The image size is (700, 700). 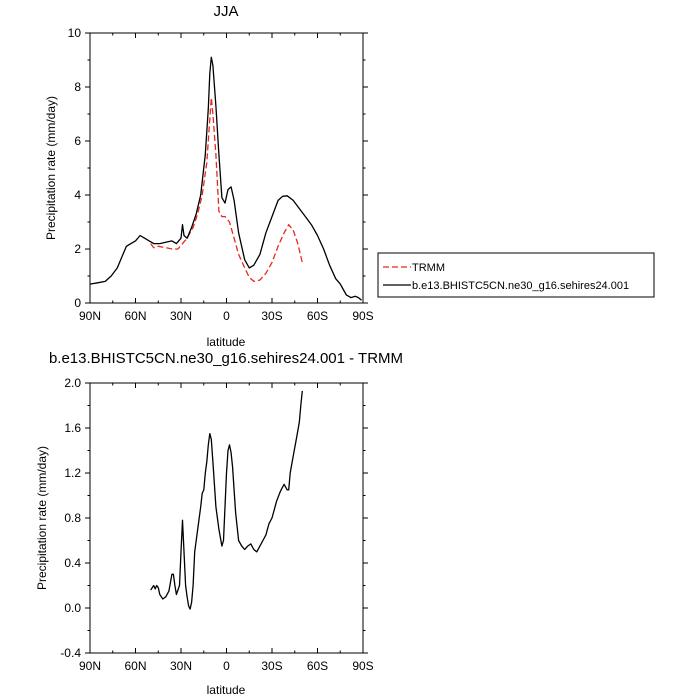 What do you see at coordinates (271, 666) in the screenshot?
I see `bottom-x-tick-label: 30S` at bounding box center [271, 666].